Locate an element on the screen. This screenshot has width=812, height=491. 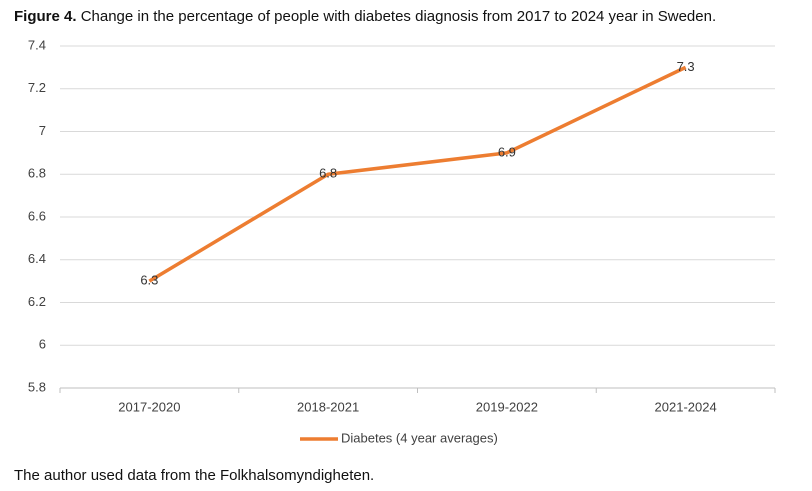
y-tick-label: 6.4 is located at coordinates (37, 258).